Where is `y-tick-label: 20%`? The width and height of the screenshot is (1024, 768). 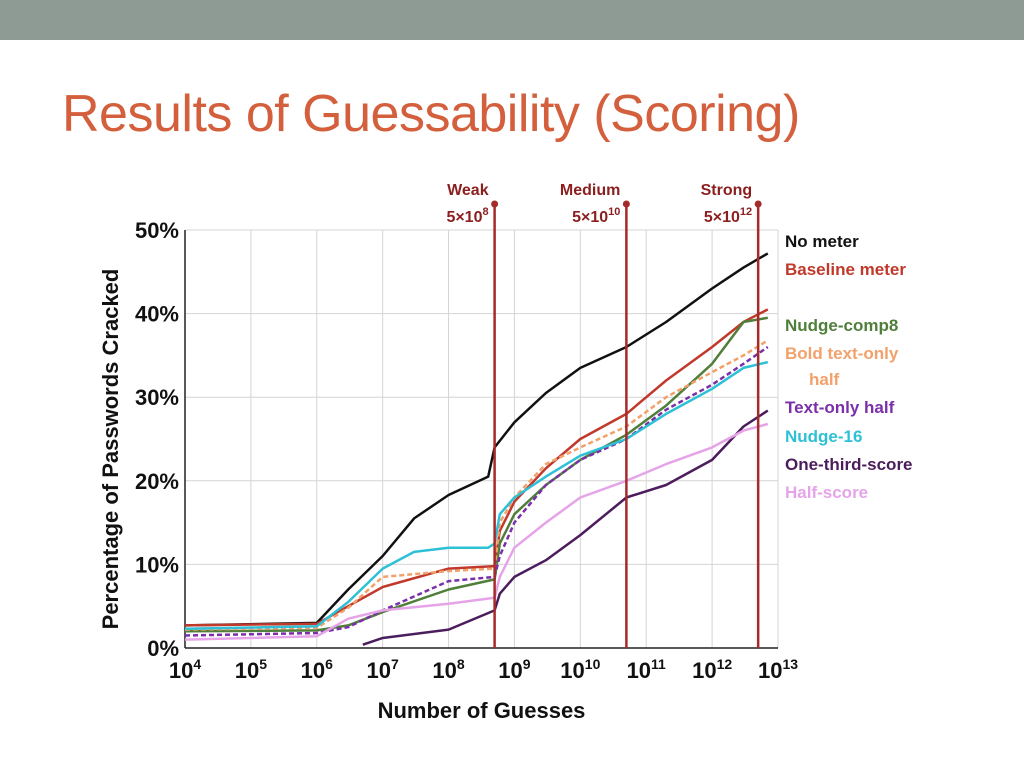 y-tick-label: 20% is located at coordinates (157, 481).